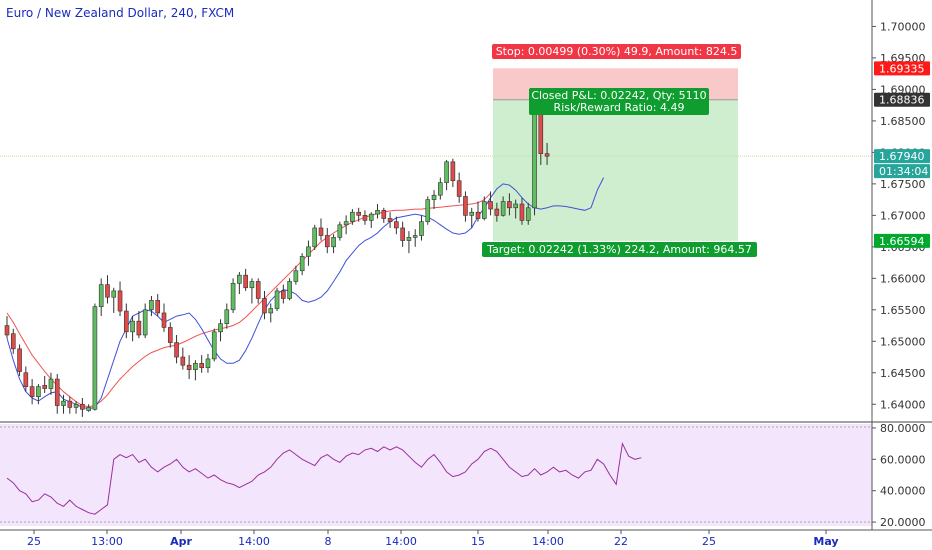  I want to click on target-box, so click(619, 249).